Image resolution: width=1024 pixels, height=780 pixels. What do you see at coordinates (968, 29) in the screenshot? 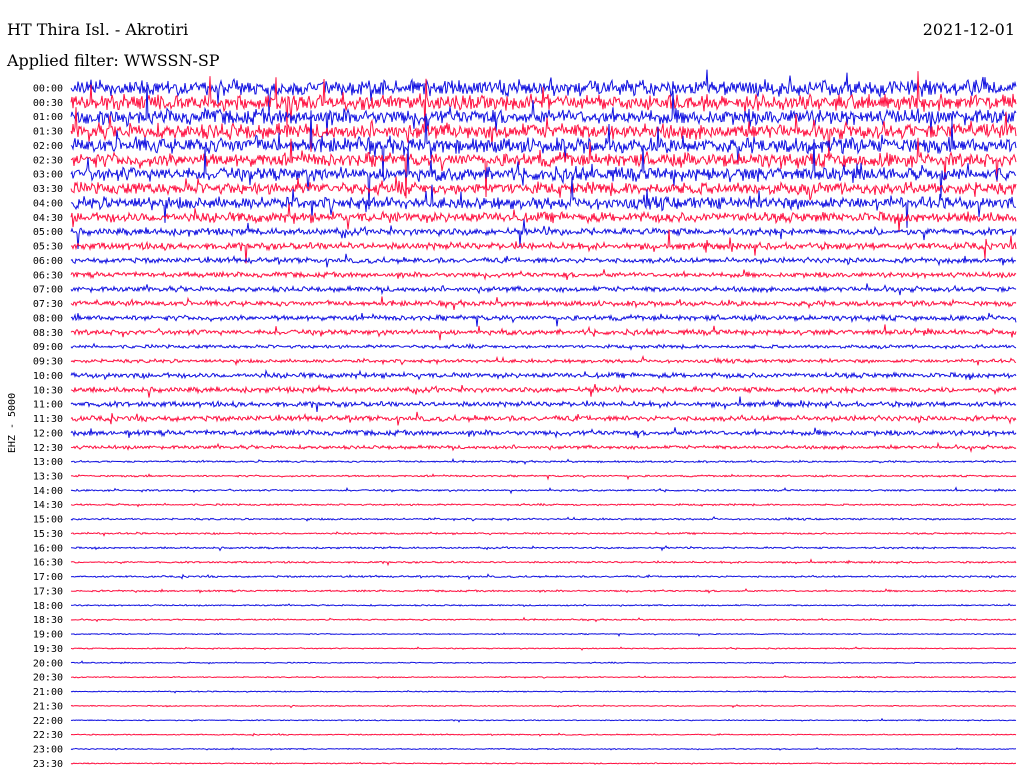
I see `record-date: 2021-12-01` at bounding box center [968, 29].